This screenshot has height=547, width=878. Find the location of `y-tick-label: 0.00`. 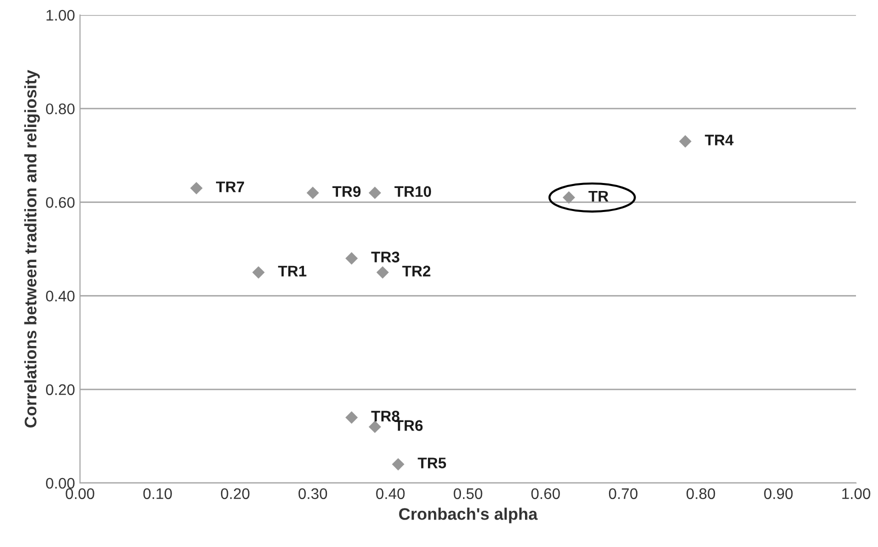

y-tick-label: 0.00 is located at coordinates (60, 483).